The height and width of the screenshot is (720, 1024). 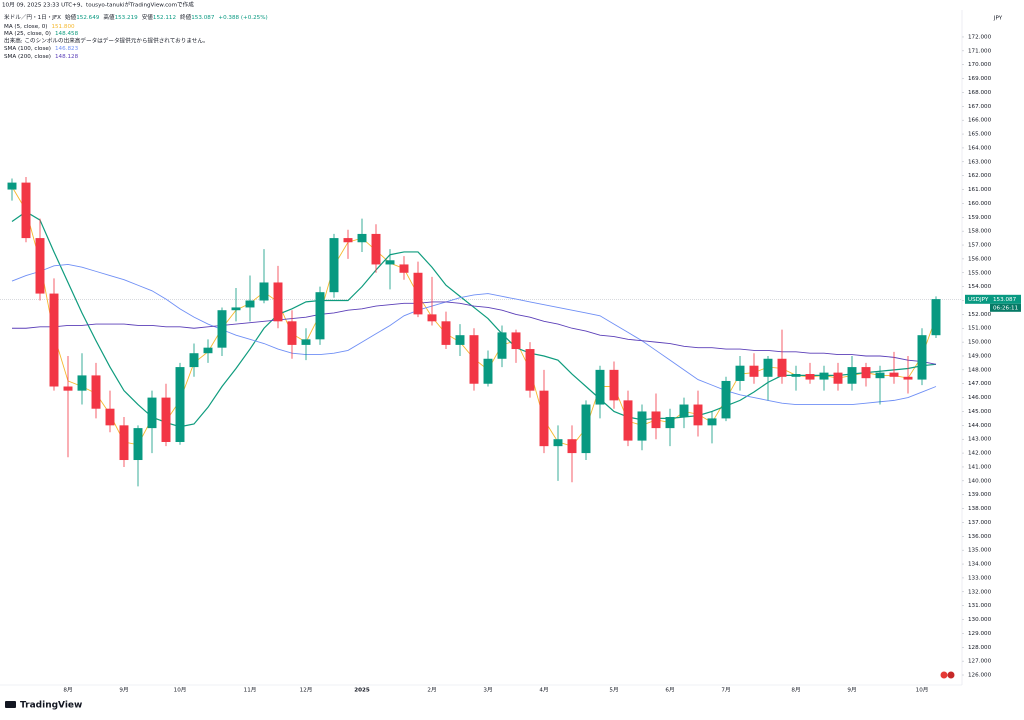 What do you see at coordinates (980, 495) in the screenshot?
I see `y-tick-label: 139.000` at bounding box center [980, 495].